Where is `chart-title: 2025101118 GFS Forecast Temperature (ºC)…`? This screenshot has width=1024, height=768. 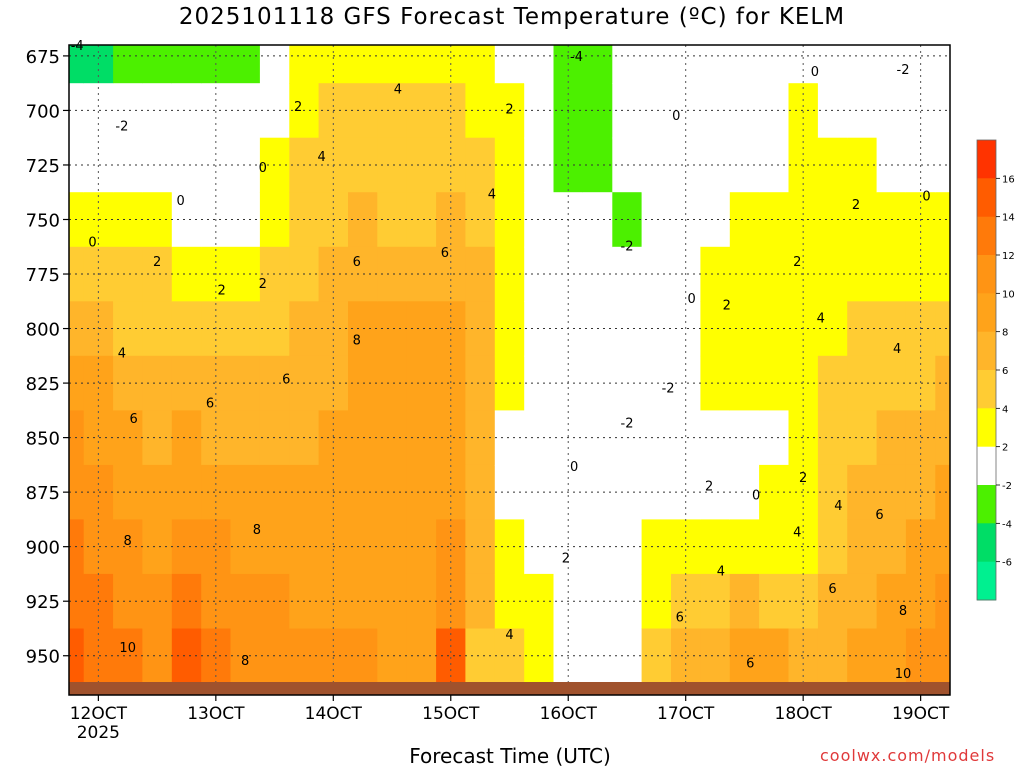 chart-title: 2025101118 GFS Forecast Temperature (ºC)… is located at coordinates (512, 17).